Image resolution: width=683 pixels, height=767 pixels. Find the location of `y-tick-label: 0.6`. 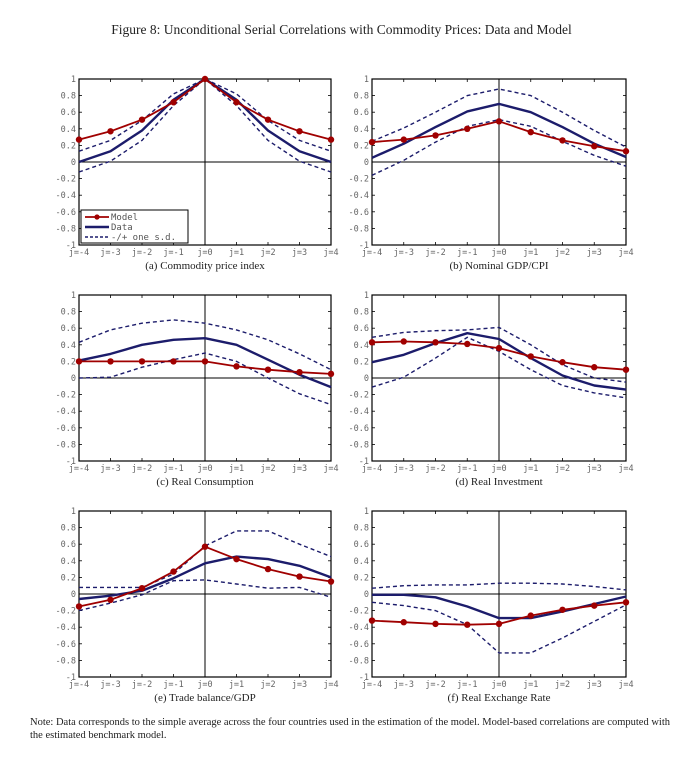

y-tick-label: 0.6 is located at coordinates (68, 329).